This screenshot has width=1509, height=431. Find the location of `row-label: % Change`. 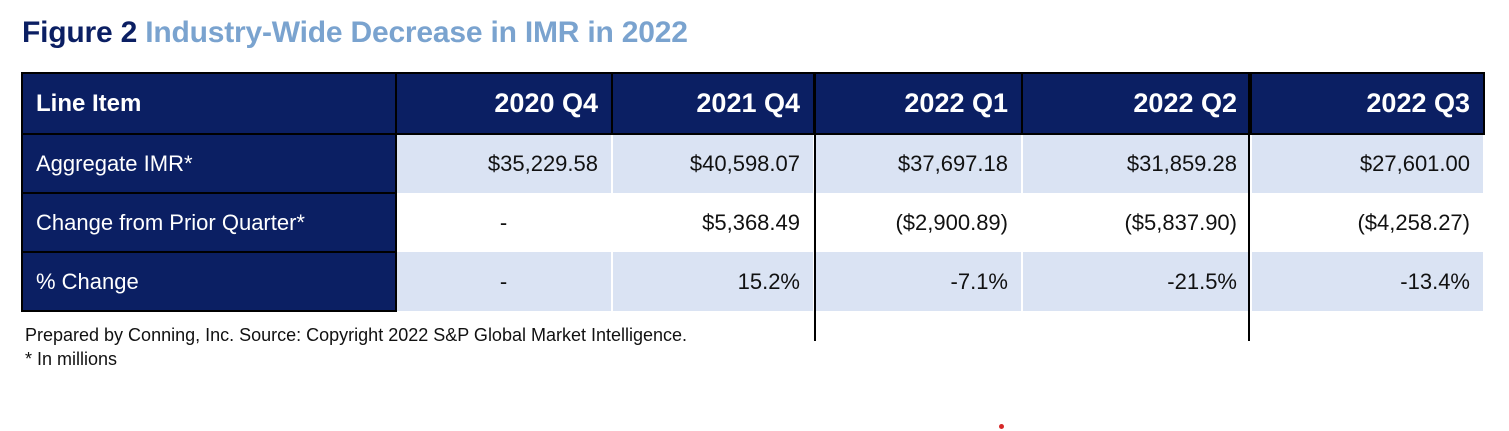

row-label: % Change is located at coordinates (209, 281).